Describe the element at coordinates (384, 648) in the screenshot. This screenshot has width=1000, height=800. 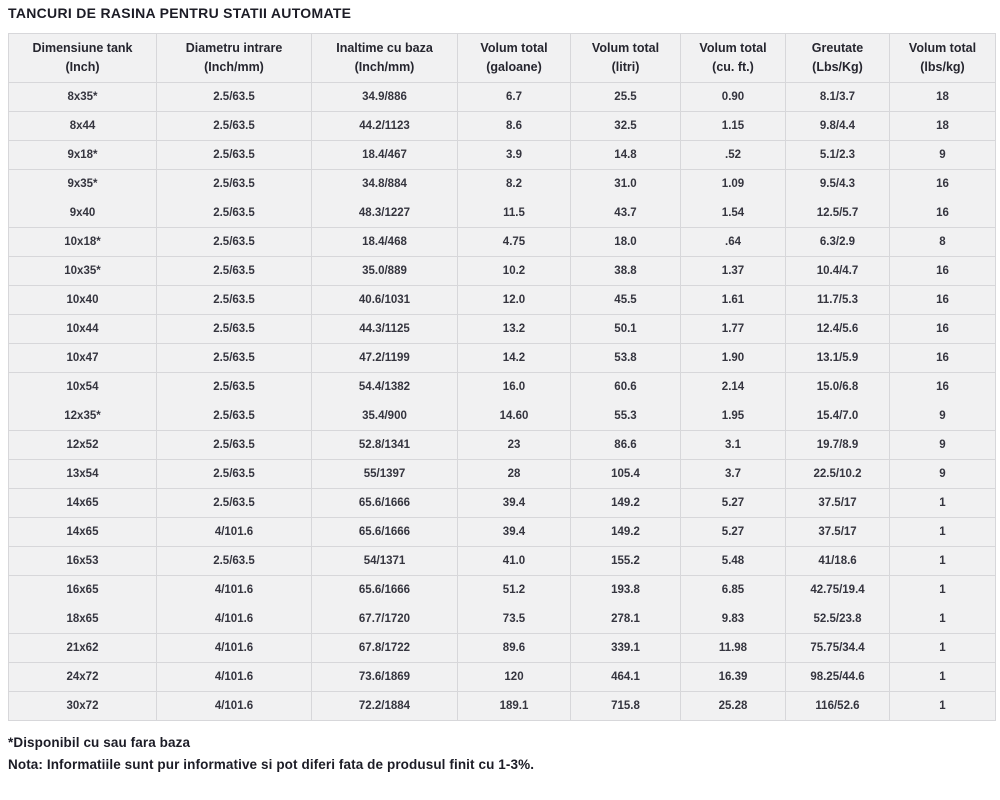
I see `table-cell: 67.8/1722` at that location.